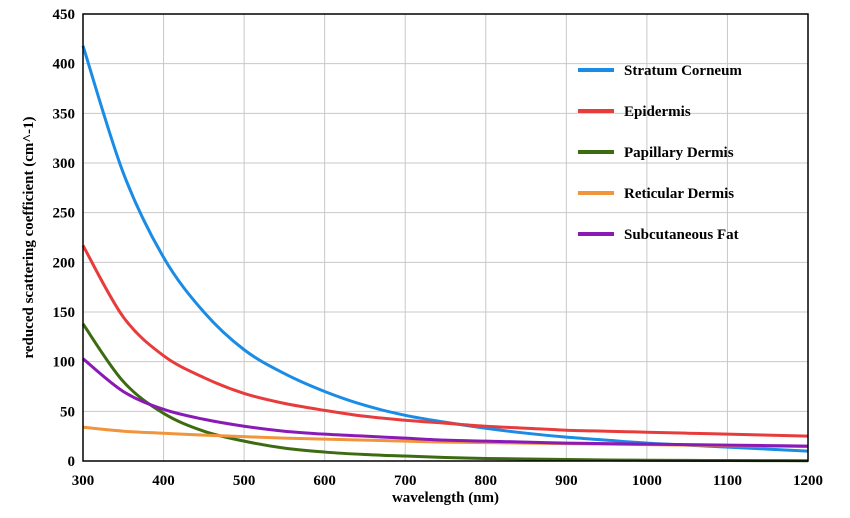  Describe the element at coordinates (808, 481) in the screenshot. I see `x-tick-label: 1200` at that location.